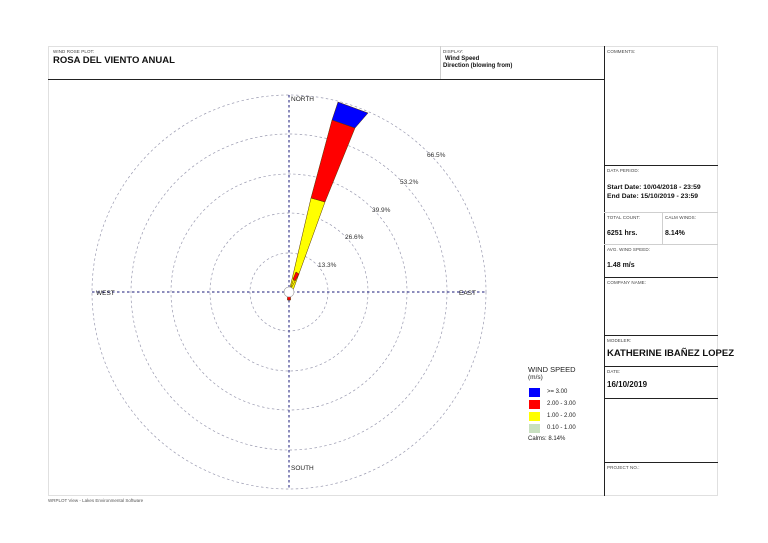 The image size is (768, 543). Describe the element at coordinates (623, 170) in the screenshot. I see `data-period-label: DATA PERIOD:` at that location.